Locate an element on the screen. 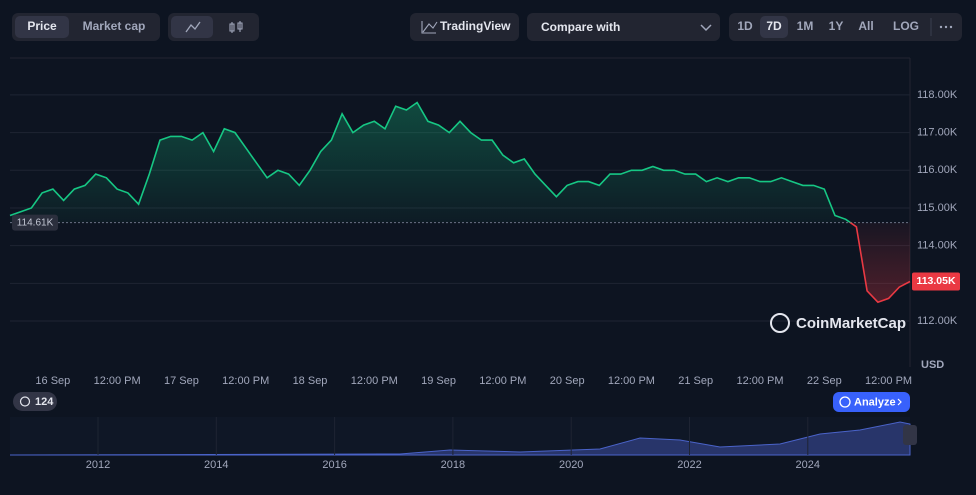 This screenshot has height=495, width=976. reference-tag is located at coordinates (35, 222).